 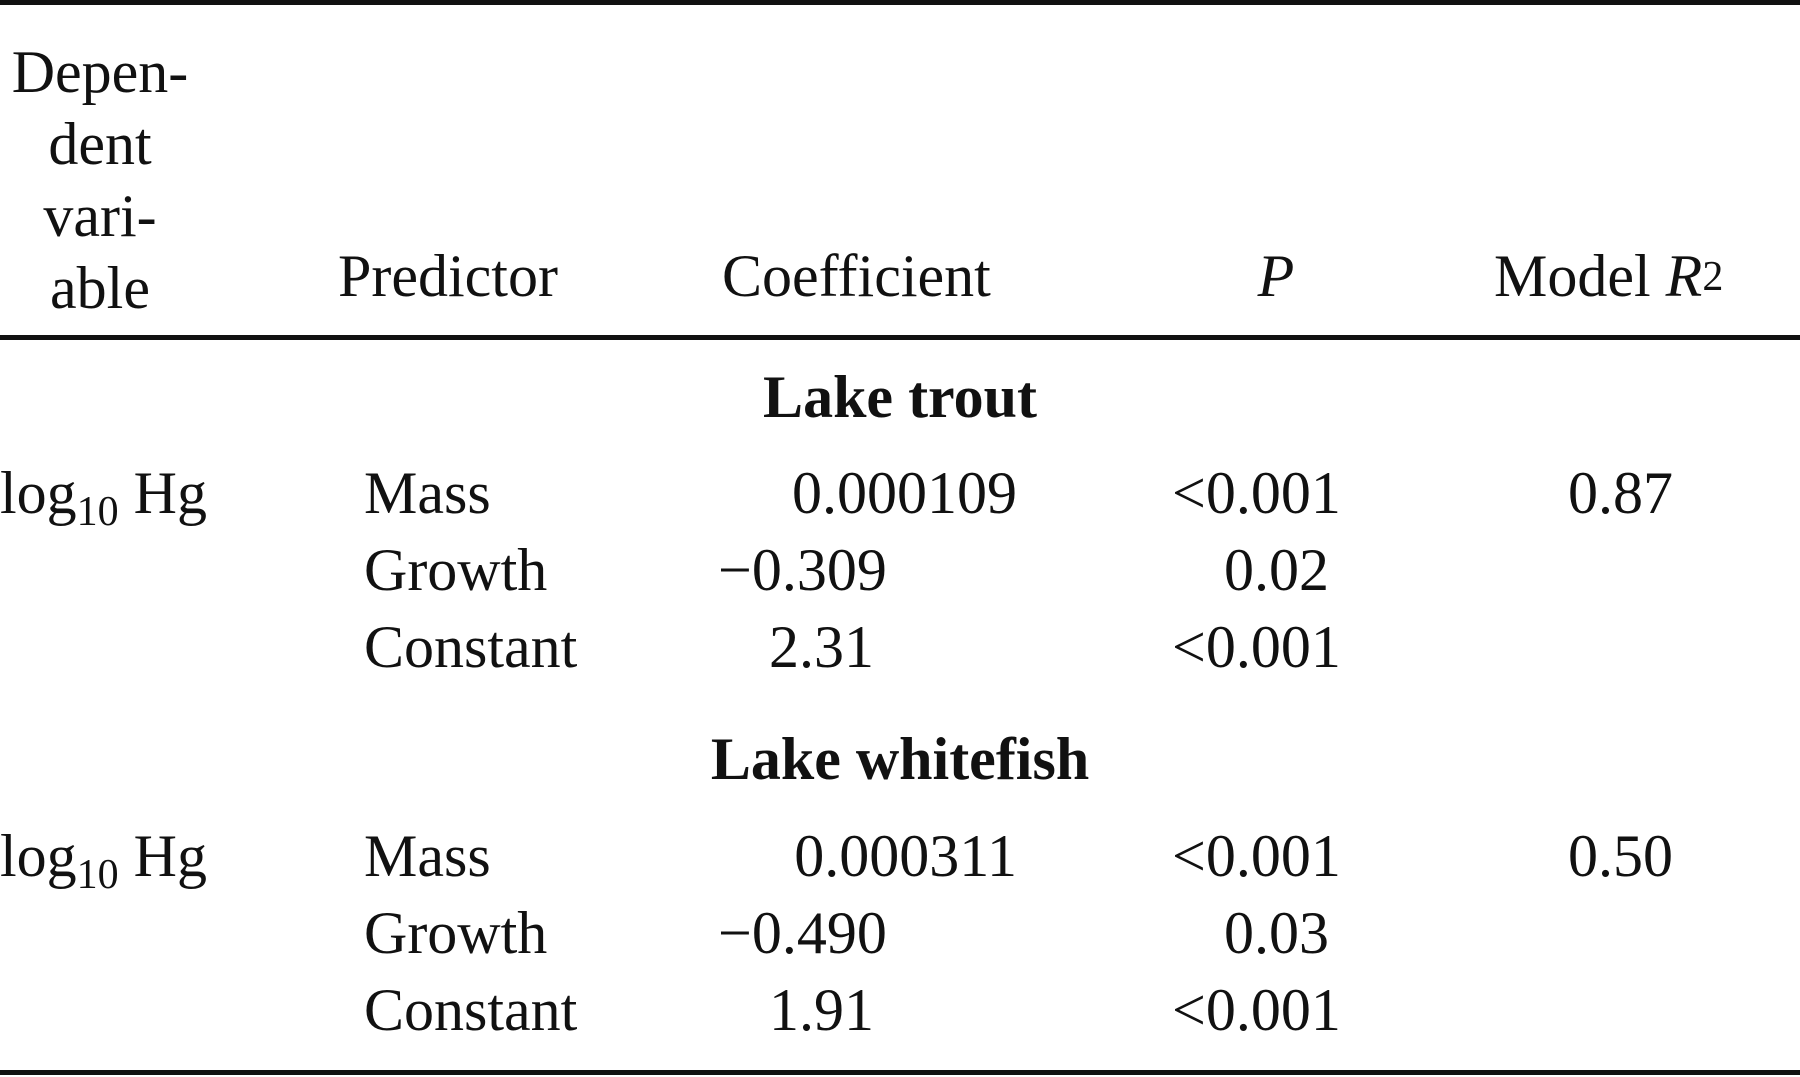 I want to click on header-rule, so click(x=900, y=337).